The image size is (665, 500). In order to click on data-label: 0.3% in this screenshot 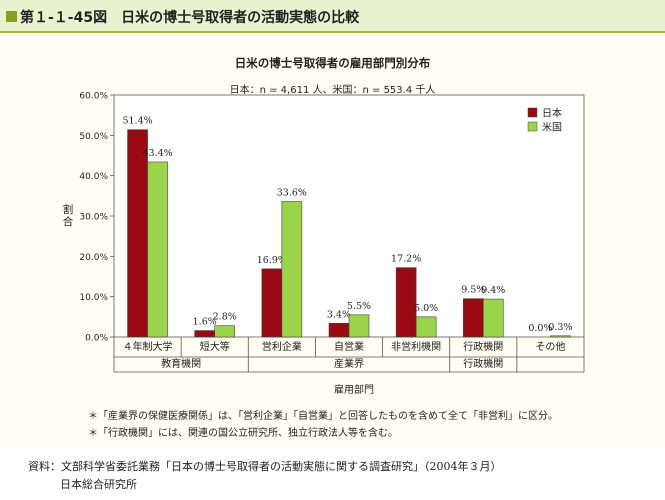, I will do `click(560, 327)`.